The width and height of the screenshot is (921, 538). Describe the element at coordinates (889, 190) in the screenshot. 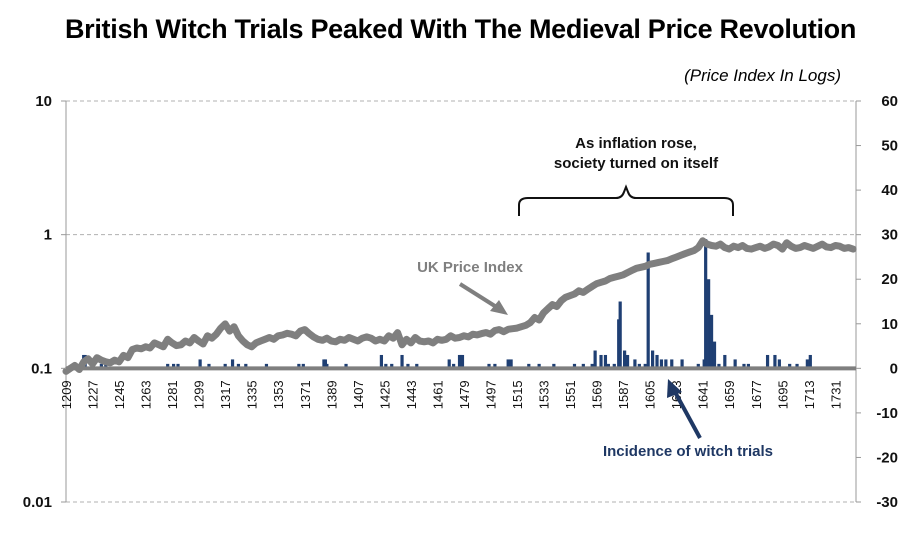

I see `right-tick-label: 40` at that location.